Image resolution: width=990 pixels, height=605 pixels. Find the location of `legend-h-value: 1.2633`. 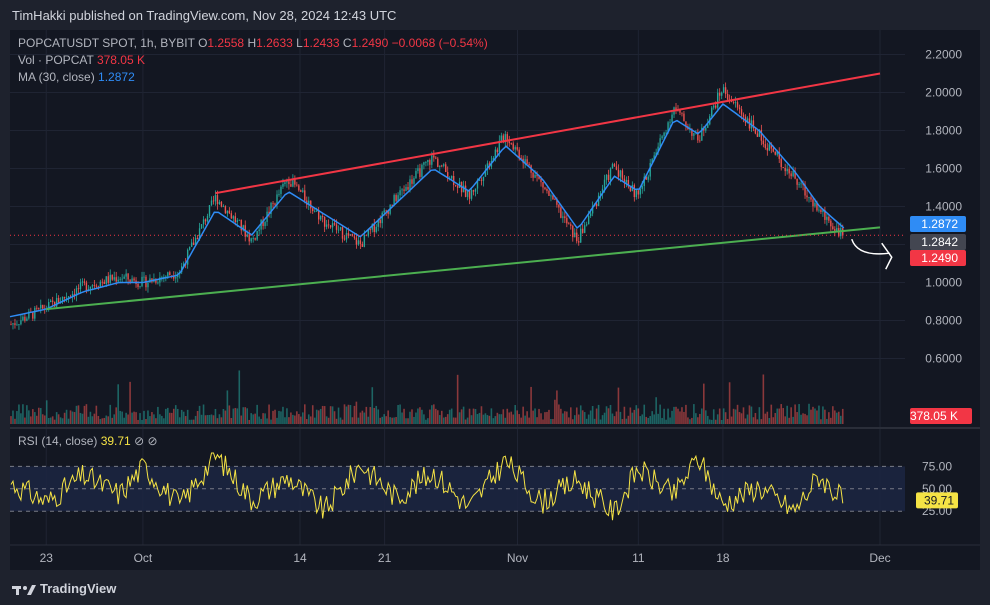

legend-h-value: 1.2633 is located at coordinates (274, 43).